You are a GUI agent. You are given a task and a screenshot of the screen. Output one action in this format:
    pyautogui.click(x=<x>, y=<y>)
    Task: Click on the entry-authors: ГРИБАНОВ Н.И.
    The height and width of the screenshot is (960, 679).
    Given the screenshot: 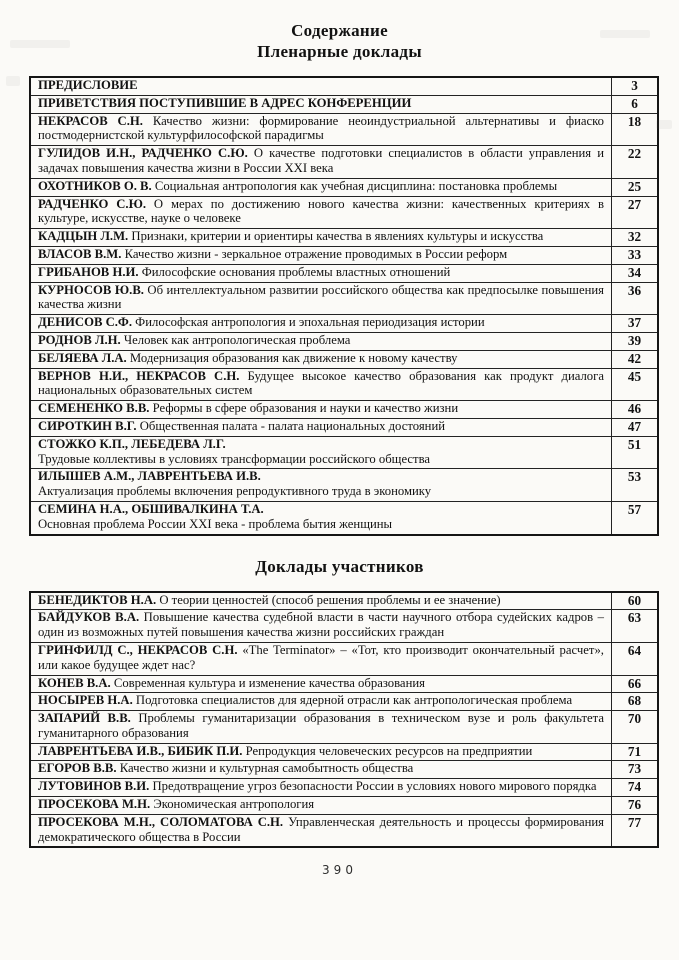 What is the action you would take?
    pyautogui.click(x=88, y=271)
    